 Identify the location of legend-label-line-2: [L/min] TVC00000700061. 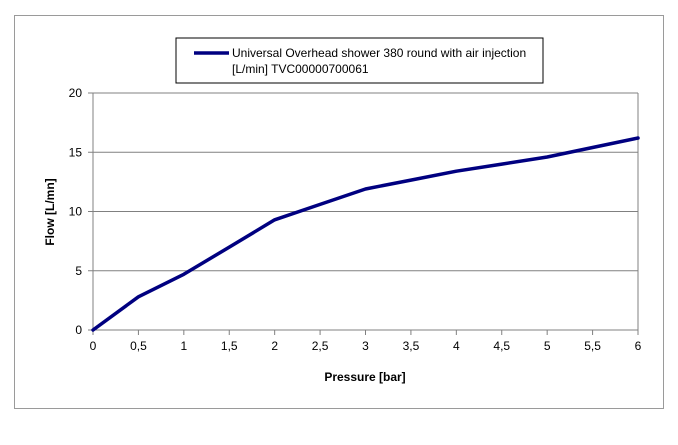
(300, 69).